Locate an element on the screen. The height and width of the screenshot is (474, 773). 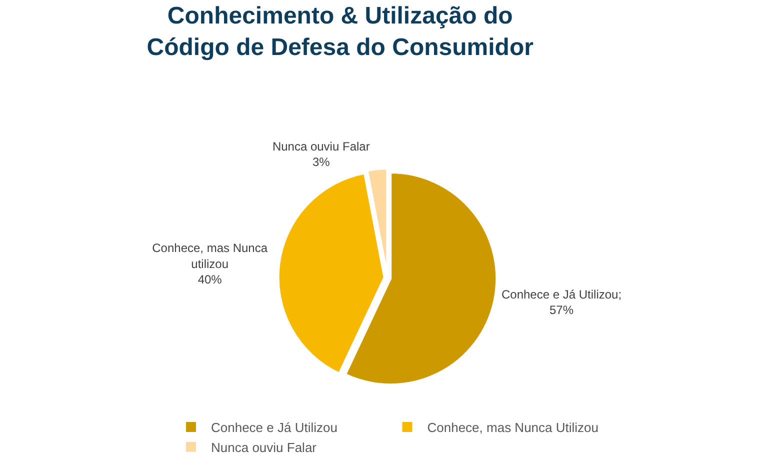
chart-title: Conhecimento & Utilização do Código de Defesa do Consumidor is located at coordinates (340, 31).